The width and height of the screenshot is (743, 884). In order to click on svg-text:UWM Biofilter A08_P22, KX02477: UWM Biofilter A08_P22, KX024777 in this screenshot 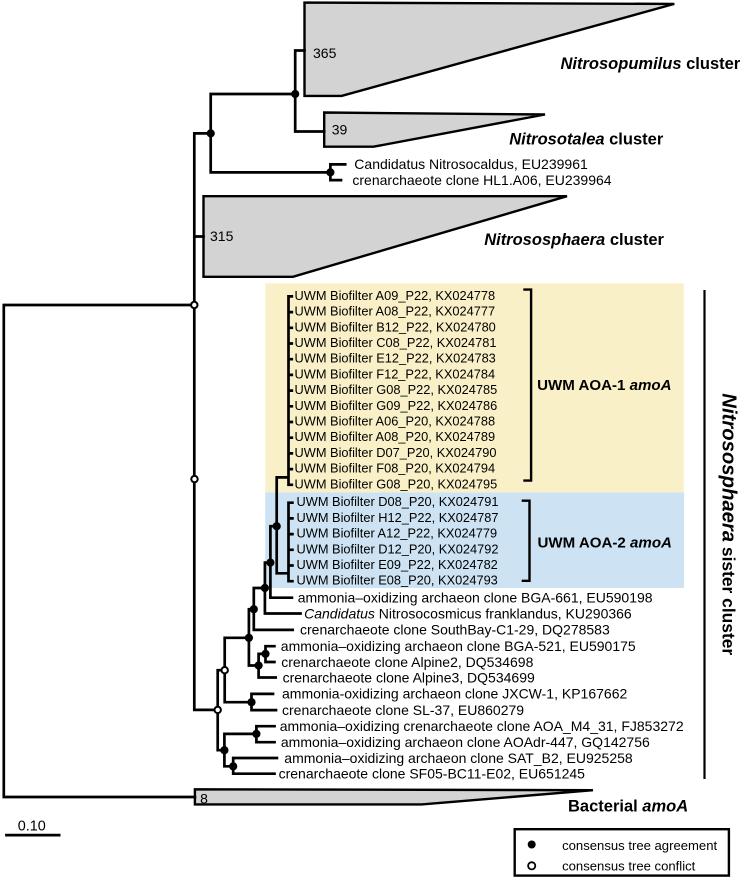, I will do `click(395, 311)`.